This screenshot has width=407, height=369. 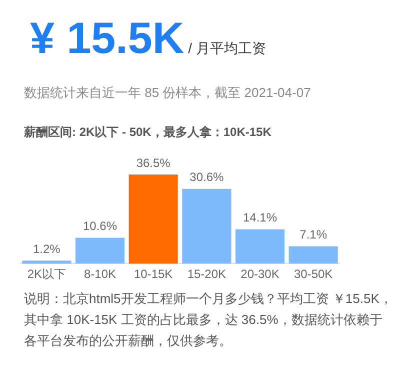 What do you see at coordinates (209, 320) in the screenshot?
I see `text: 说明：北京html5开发工程师一个月多少钱？平均工资 ￥15.5K，其中拿 10K-15K 工资的占比最多，达 36.5%，数据统计依赖于各平台发布的公开薪酬，仅供参考。` at bounding box center [209, 320].